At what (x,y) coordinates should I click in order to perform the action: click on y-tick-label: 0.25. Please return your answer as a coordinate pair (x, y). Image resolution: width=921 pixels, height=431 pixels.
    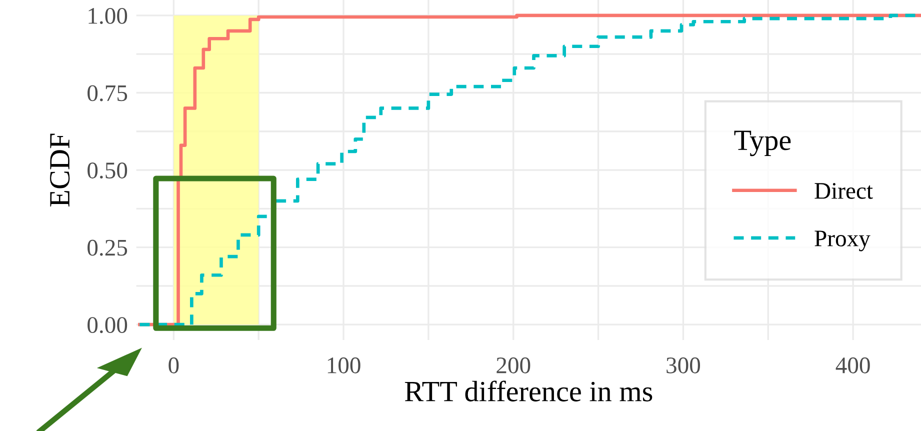
    Looking at the image, I should click on (108, 248).